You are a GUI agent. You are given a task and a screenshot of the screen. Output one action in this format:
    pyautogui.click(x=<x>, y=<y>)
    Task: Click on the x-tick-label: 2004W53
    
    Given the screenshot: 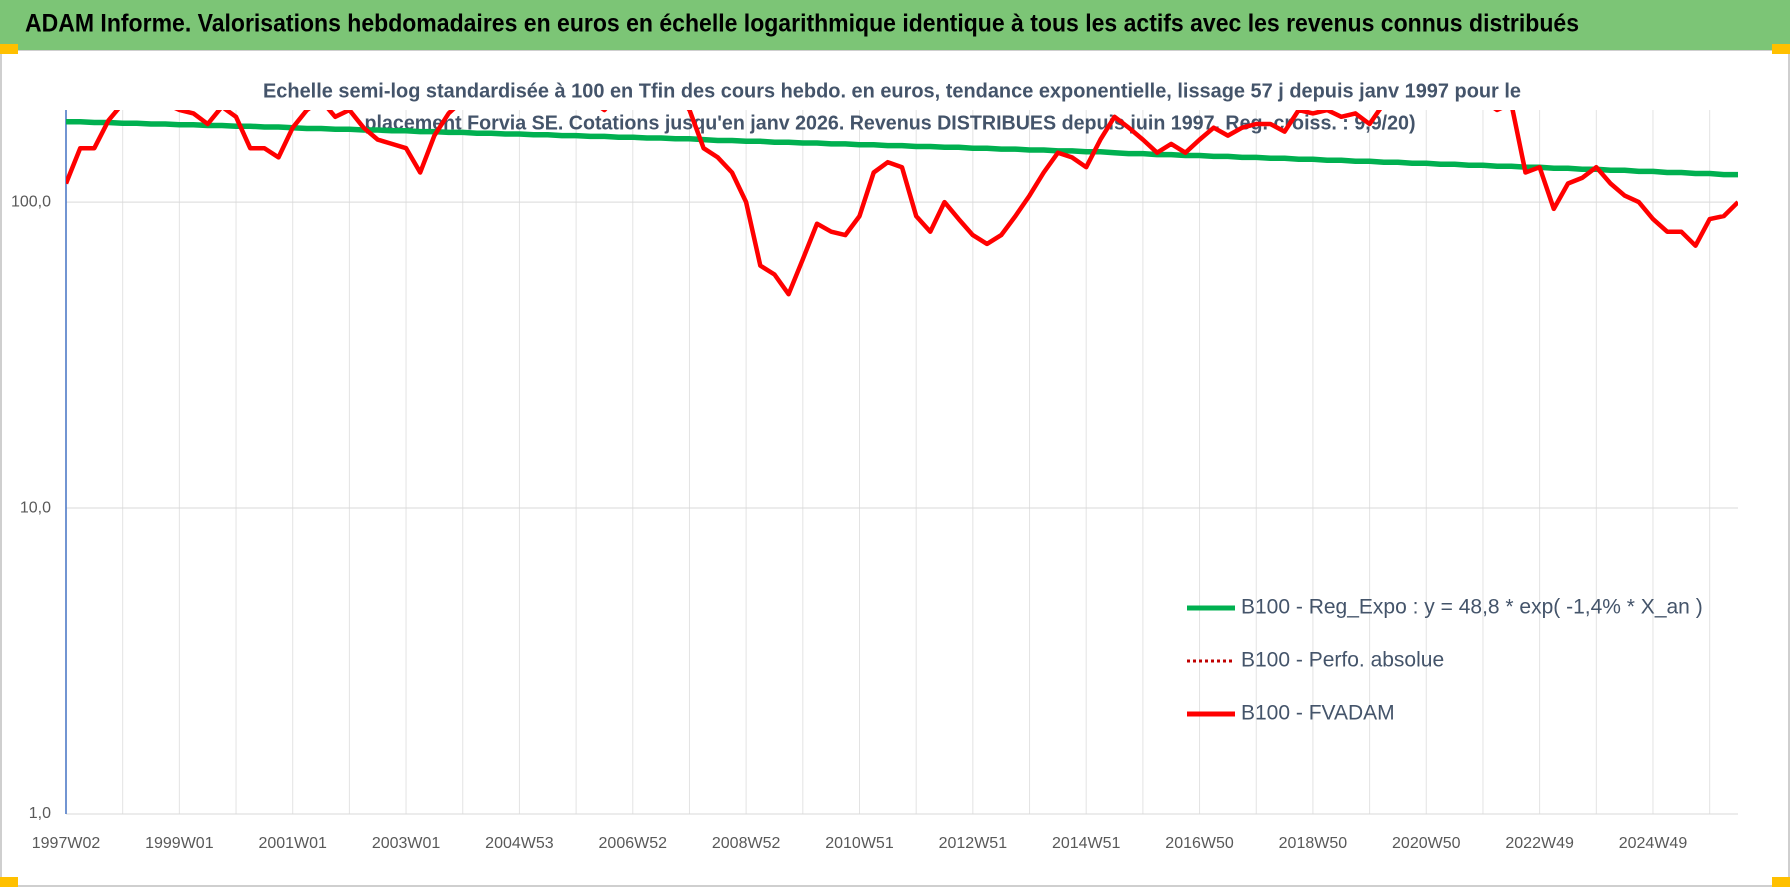 What is the action you would take?
    pyautogui.click(x=519, y=843)
    